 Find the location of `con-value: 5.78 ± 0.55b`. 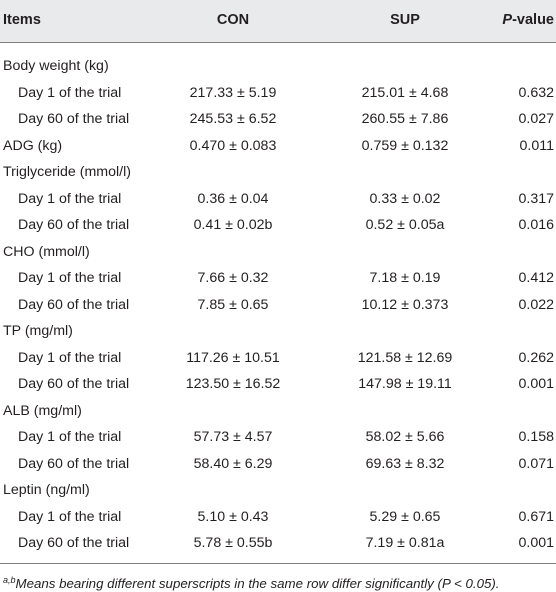

con-value: 5.78 ± 0.55b is located at coordinates (233, 543).